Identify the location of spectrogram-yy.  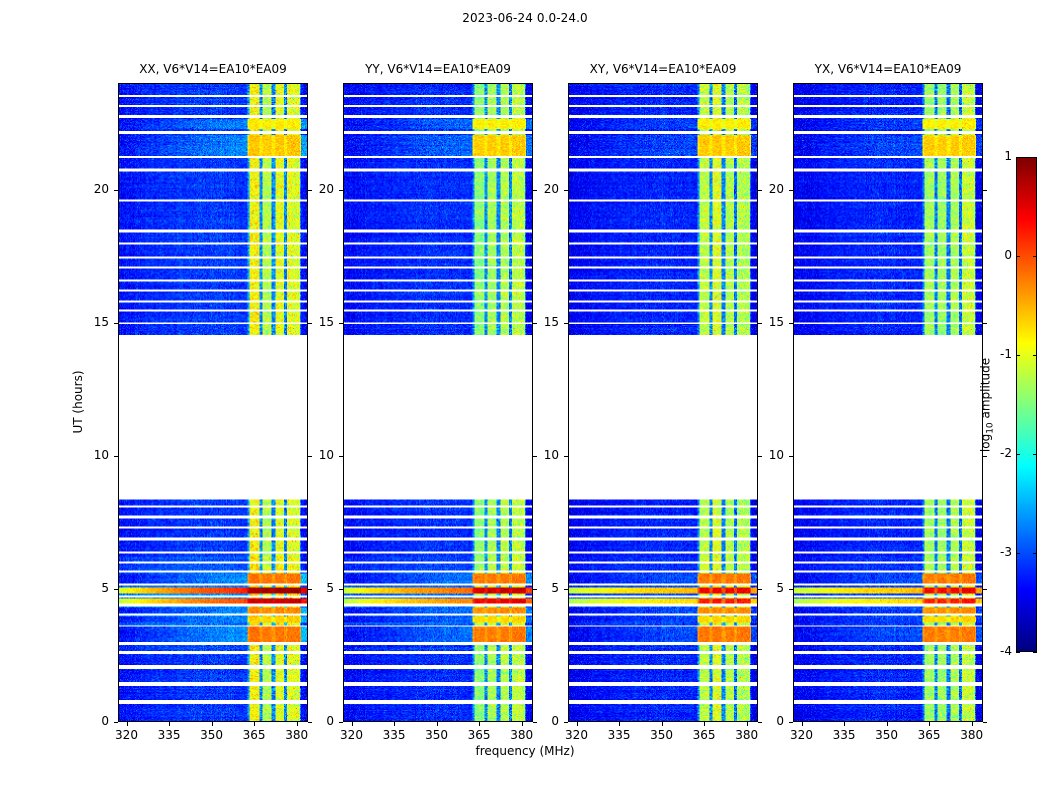
(438, 402).